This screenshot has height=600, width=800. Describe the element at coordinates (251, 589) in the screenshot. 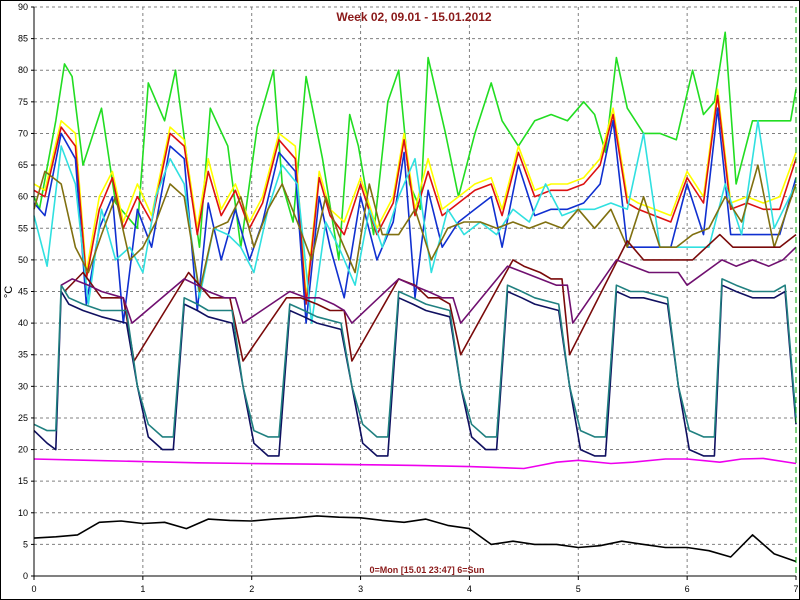

I see `x-tick-label: 2` at that location.